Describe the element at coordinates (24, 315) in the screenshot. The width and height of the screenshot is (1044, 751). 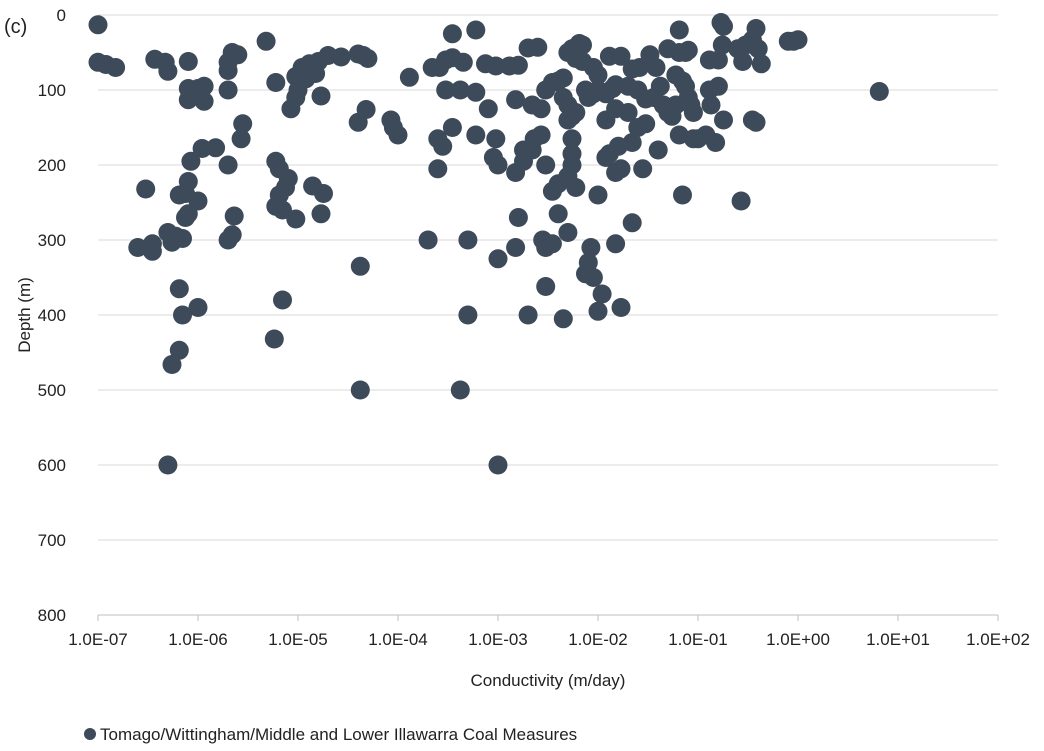
I see `y-axis-title: Depth (m)` at that location.